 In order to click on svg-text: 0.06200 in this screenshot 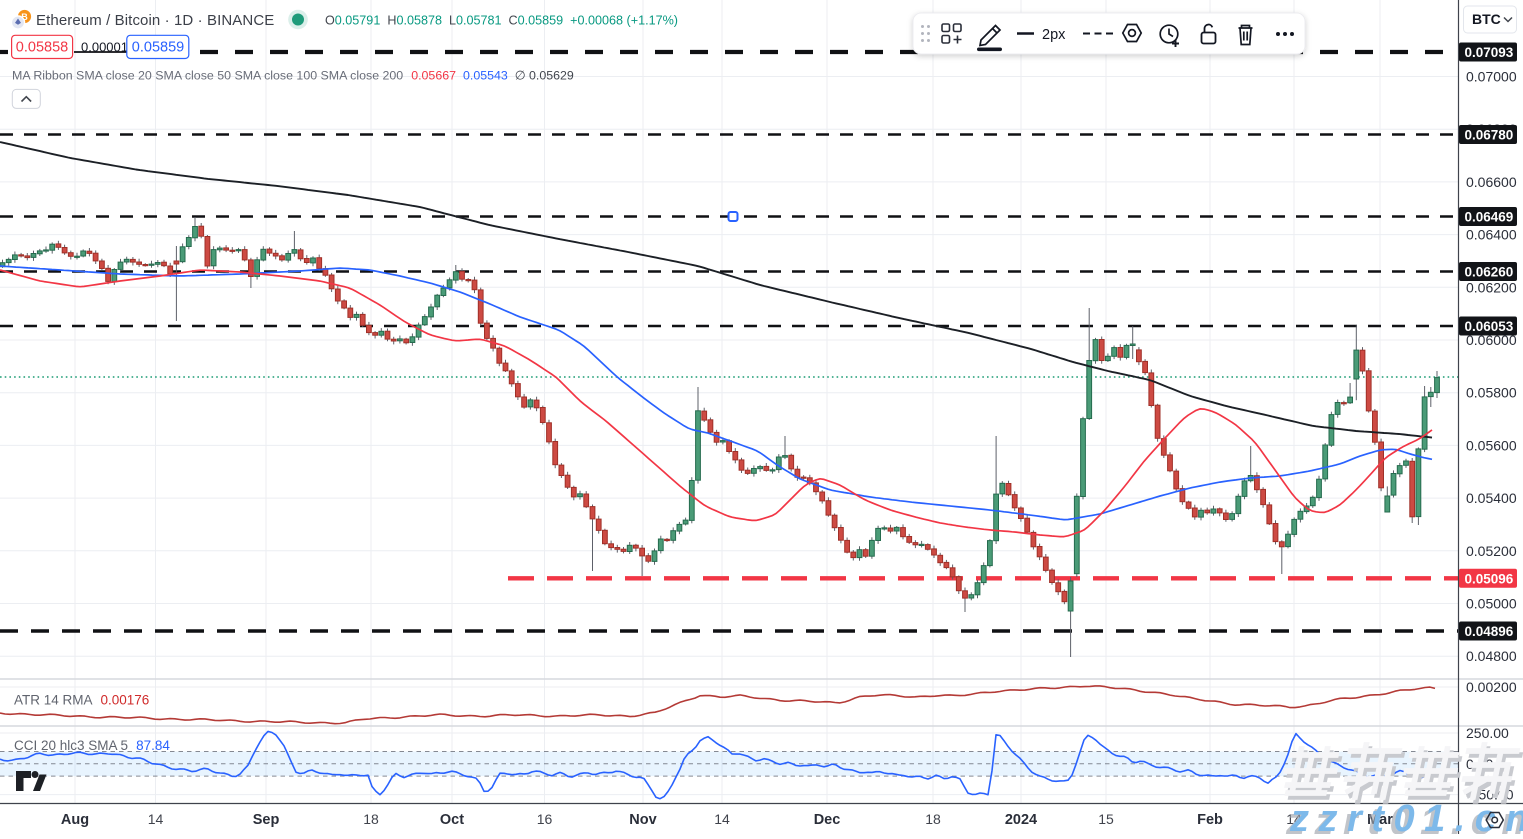, I will do `click(1491, 287)`.